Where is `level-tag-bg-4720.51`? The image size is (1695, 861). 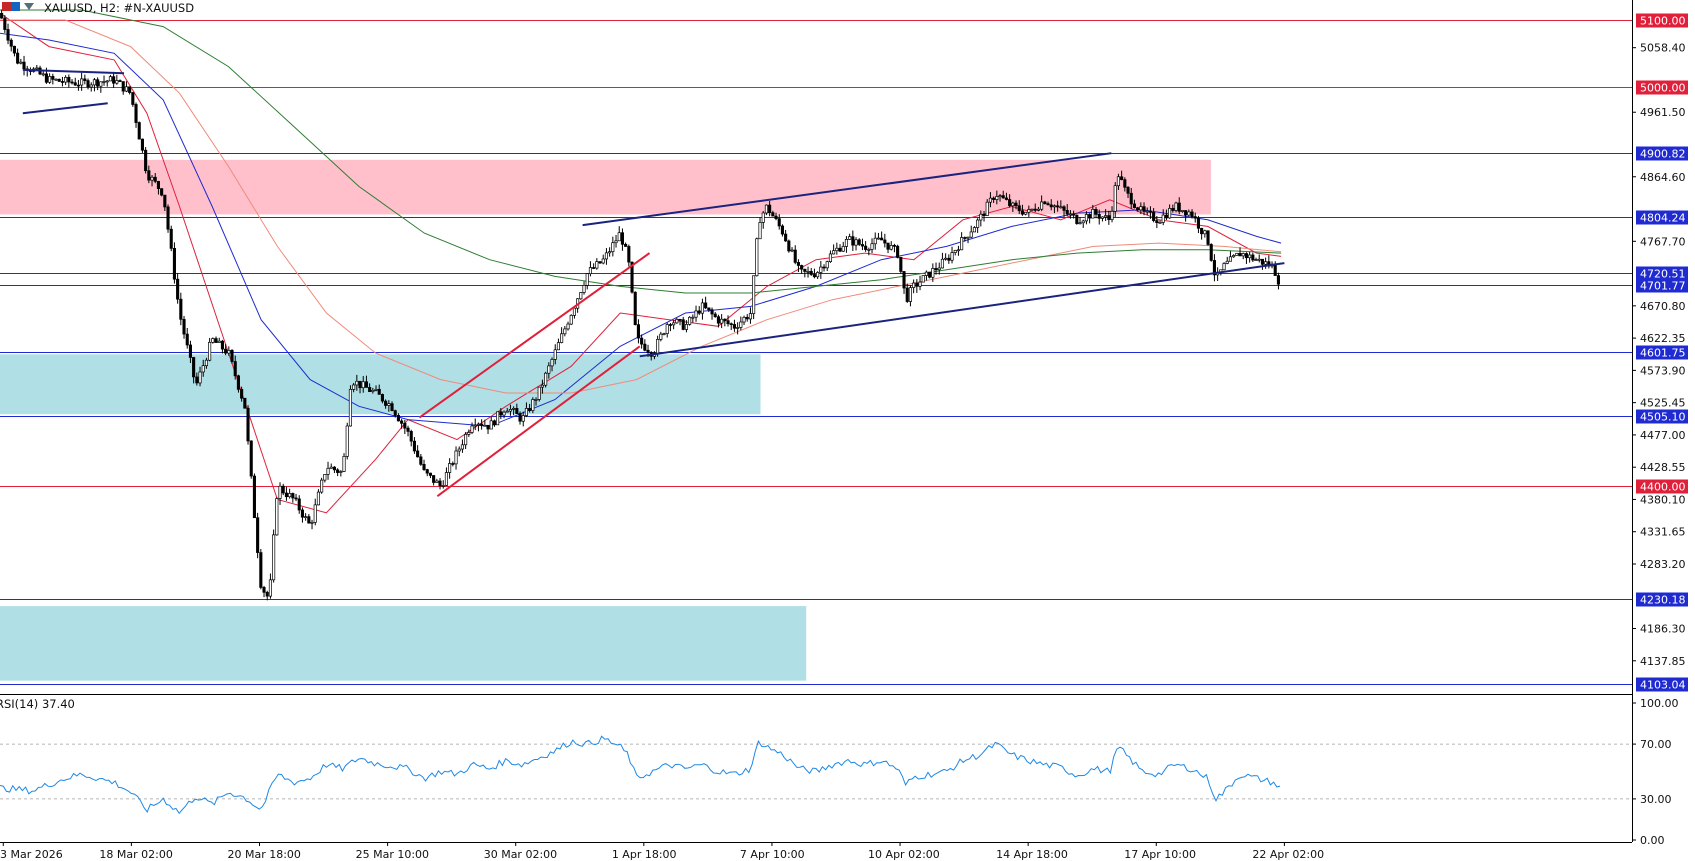 level-tag-bg-4720.51 is located at coordinates (1662, 273).